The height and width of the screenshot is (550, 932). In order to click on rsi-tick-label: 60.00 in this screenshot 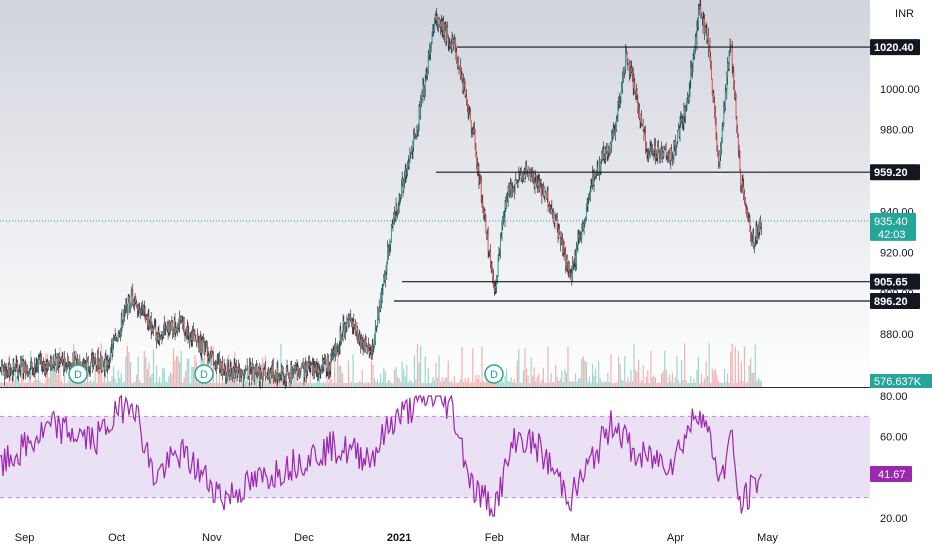, I will do `click(894, 438)`.